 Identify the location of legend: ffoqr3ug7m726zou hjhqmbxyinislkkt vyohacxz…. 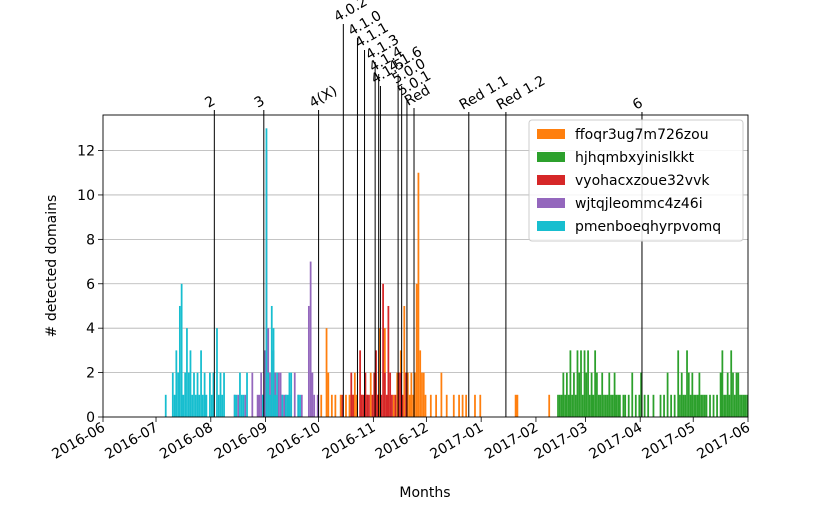
(636, 180).